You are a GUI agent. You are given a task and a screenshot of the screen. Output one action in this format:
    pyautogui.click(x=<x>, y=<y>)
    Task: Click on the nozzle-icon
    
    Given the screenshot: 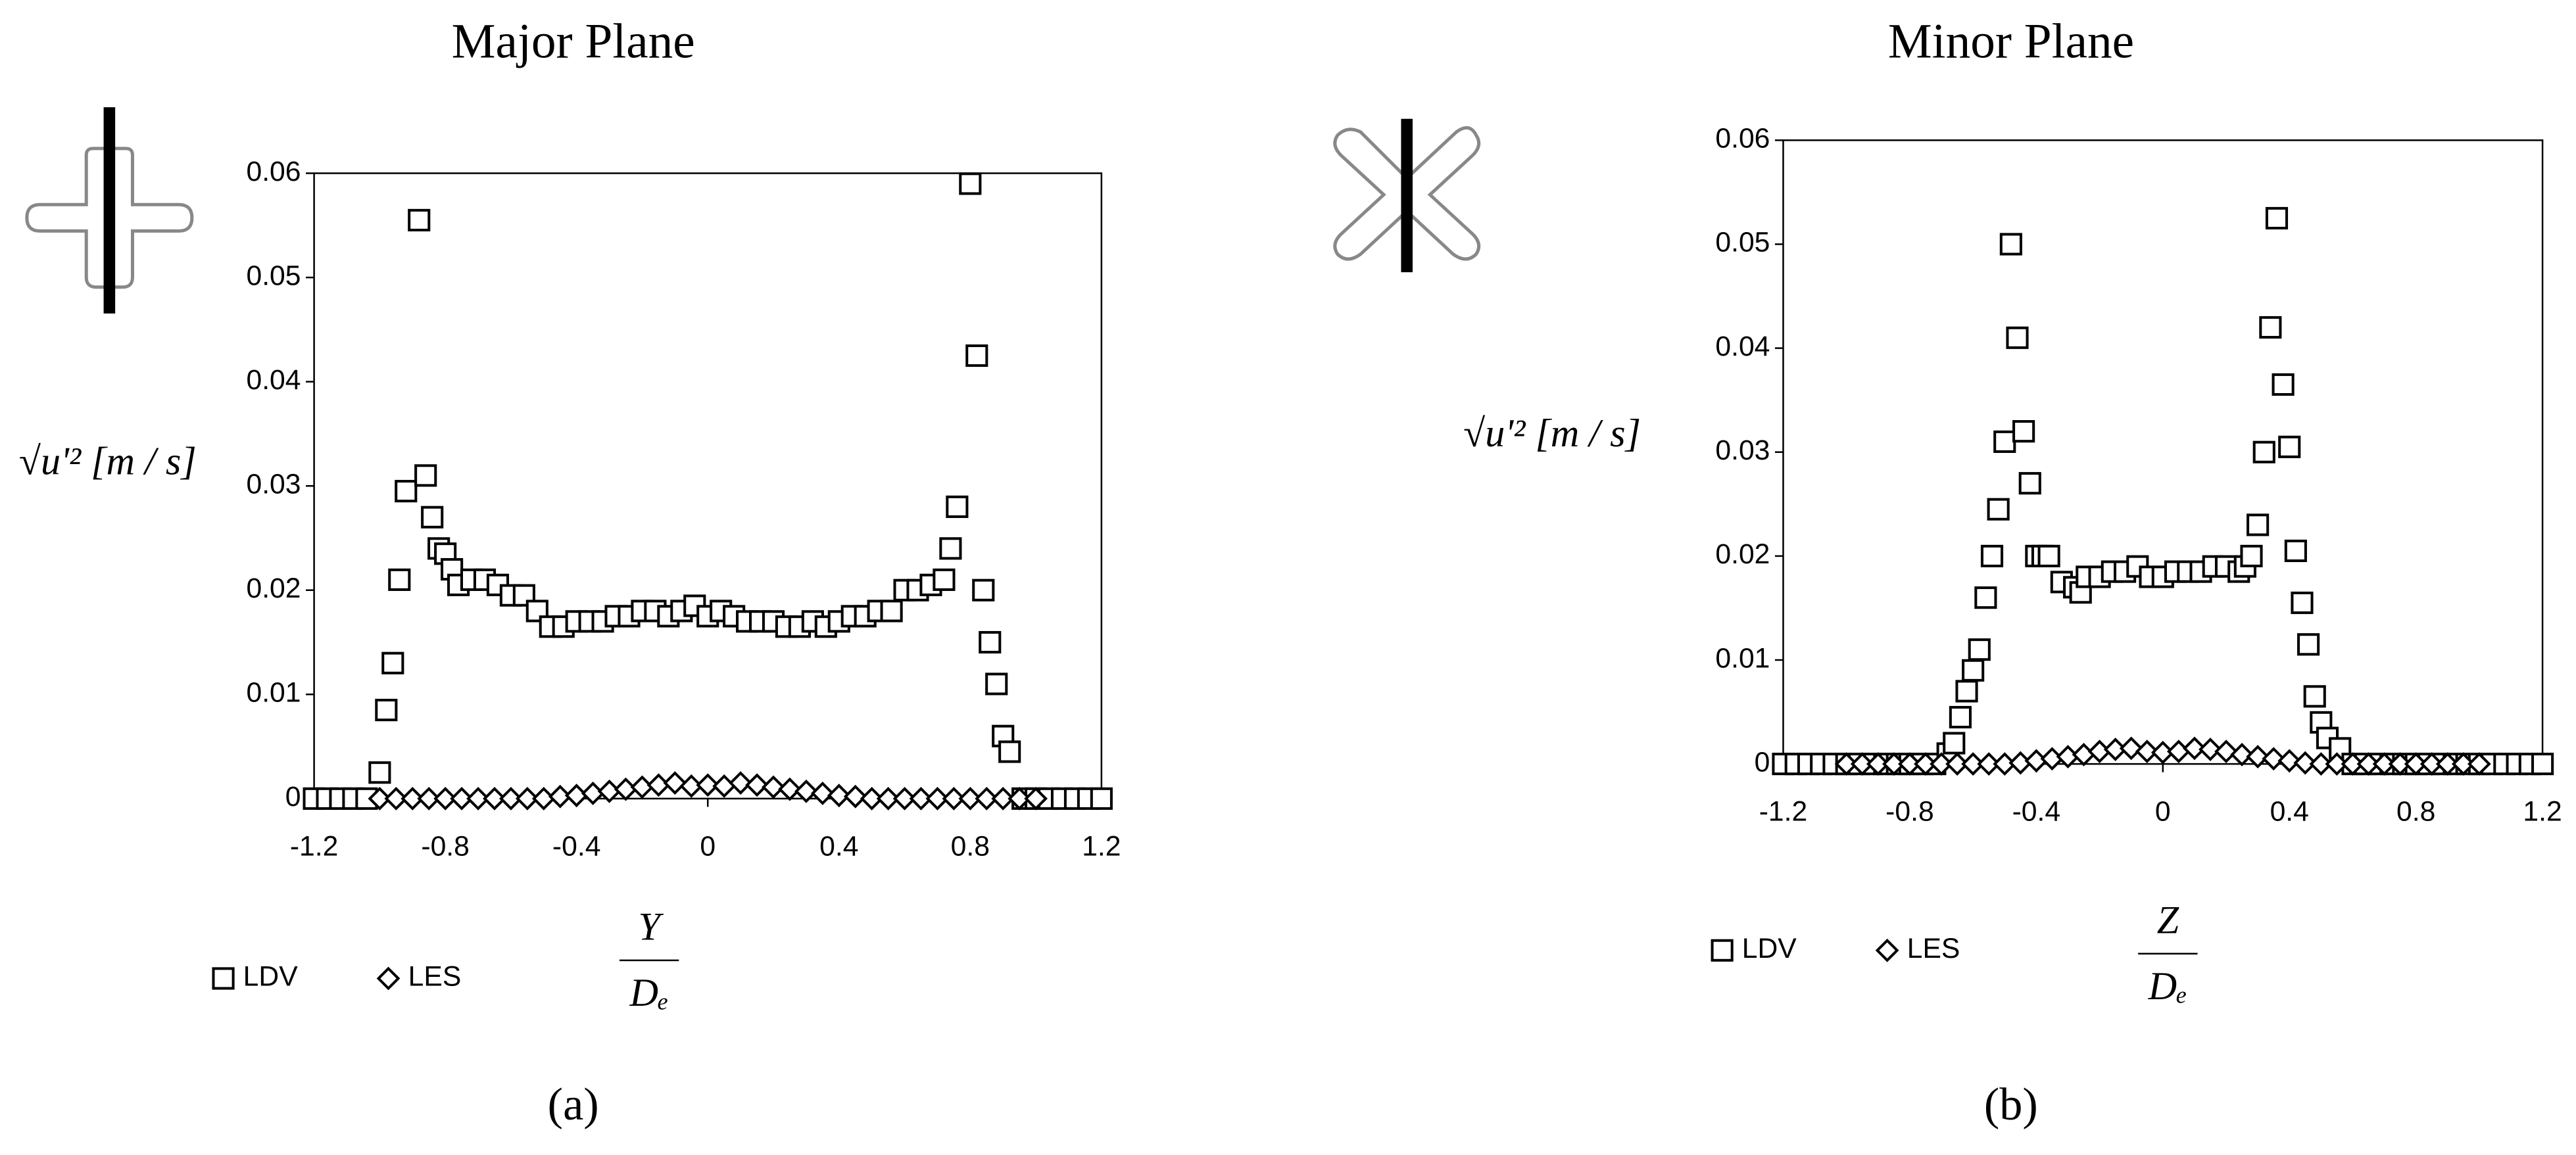 What is the action you would take?
    pyautogui.click(x=110, y=210)
    